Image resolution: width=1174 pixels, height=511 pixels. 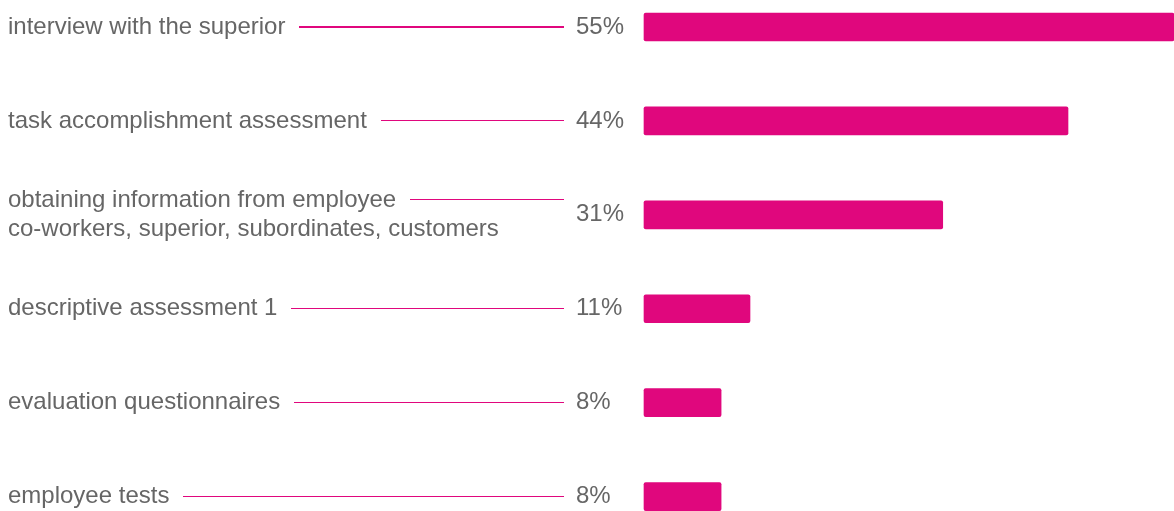 What do you see at coordinates (600, 213) in the screenshot?
I see `data-label: 31%` at bounding box center [600, 213].